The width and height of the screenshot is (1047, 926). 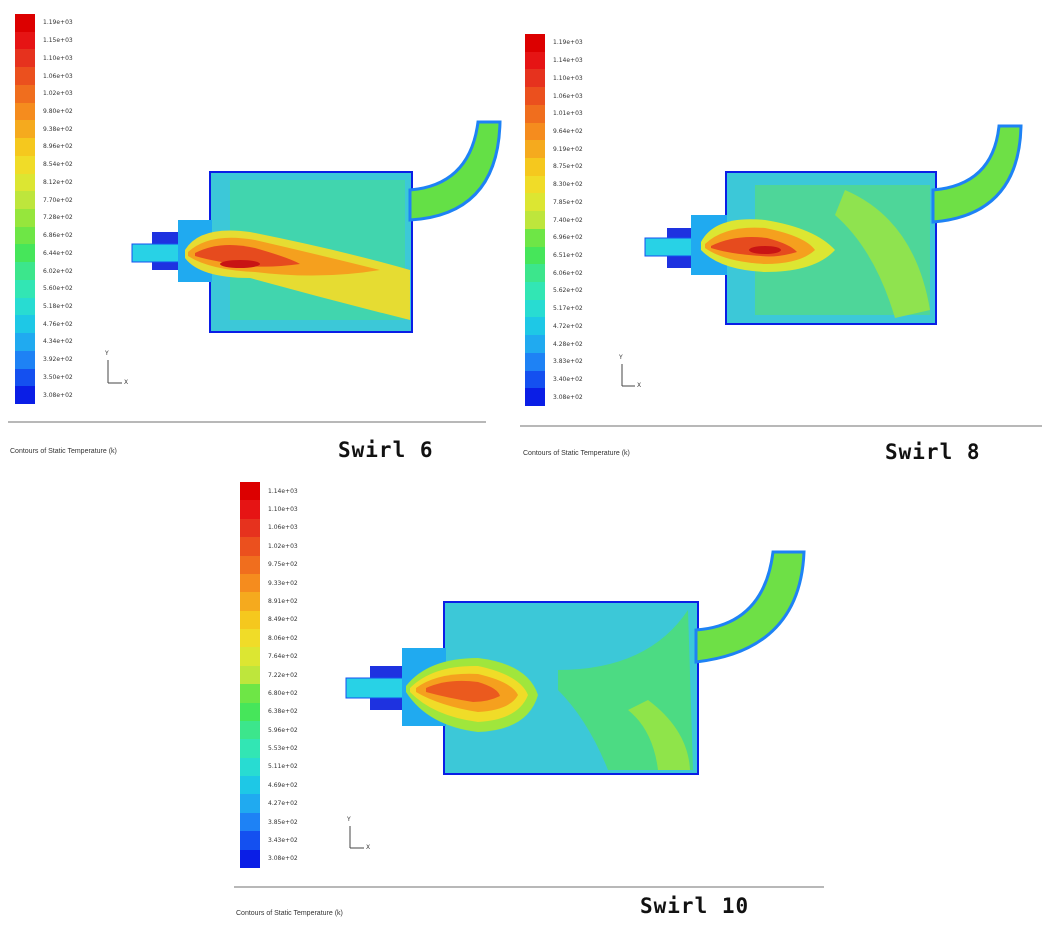 What do you see at coordinates (283, 804) in the screenshot?
I see `legend-tick-label: 4.27e+02` at bounding box center [283, 804].